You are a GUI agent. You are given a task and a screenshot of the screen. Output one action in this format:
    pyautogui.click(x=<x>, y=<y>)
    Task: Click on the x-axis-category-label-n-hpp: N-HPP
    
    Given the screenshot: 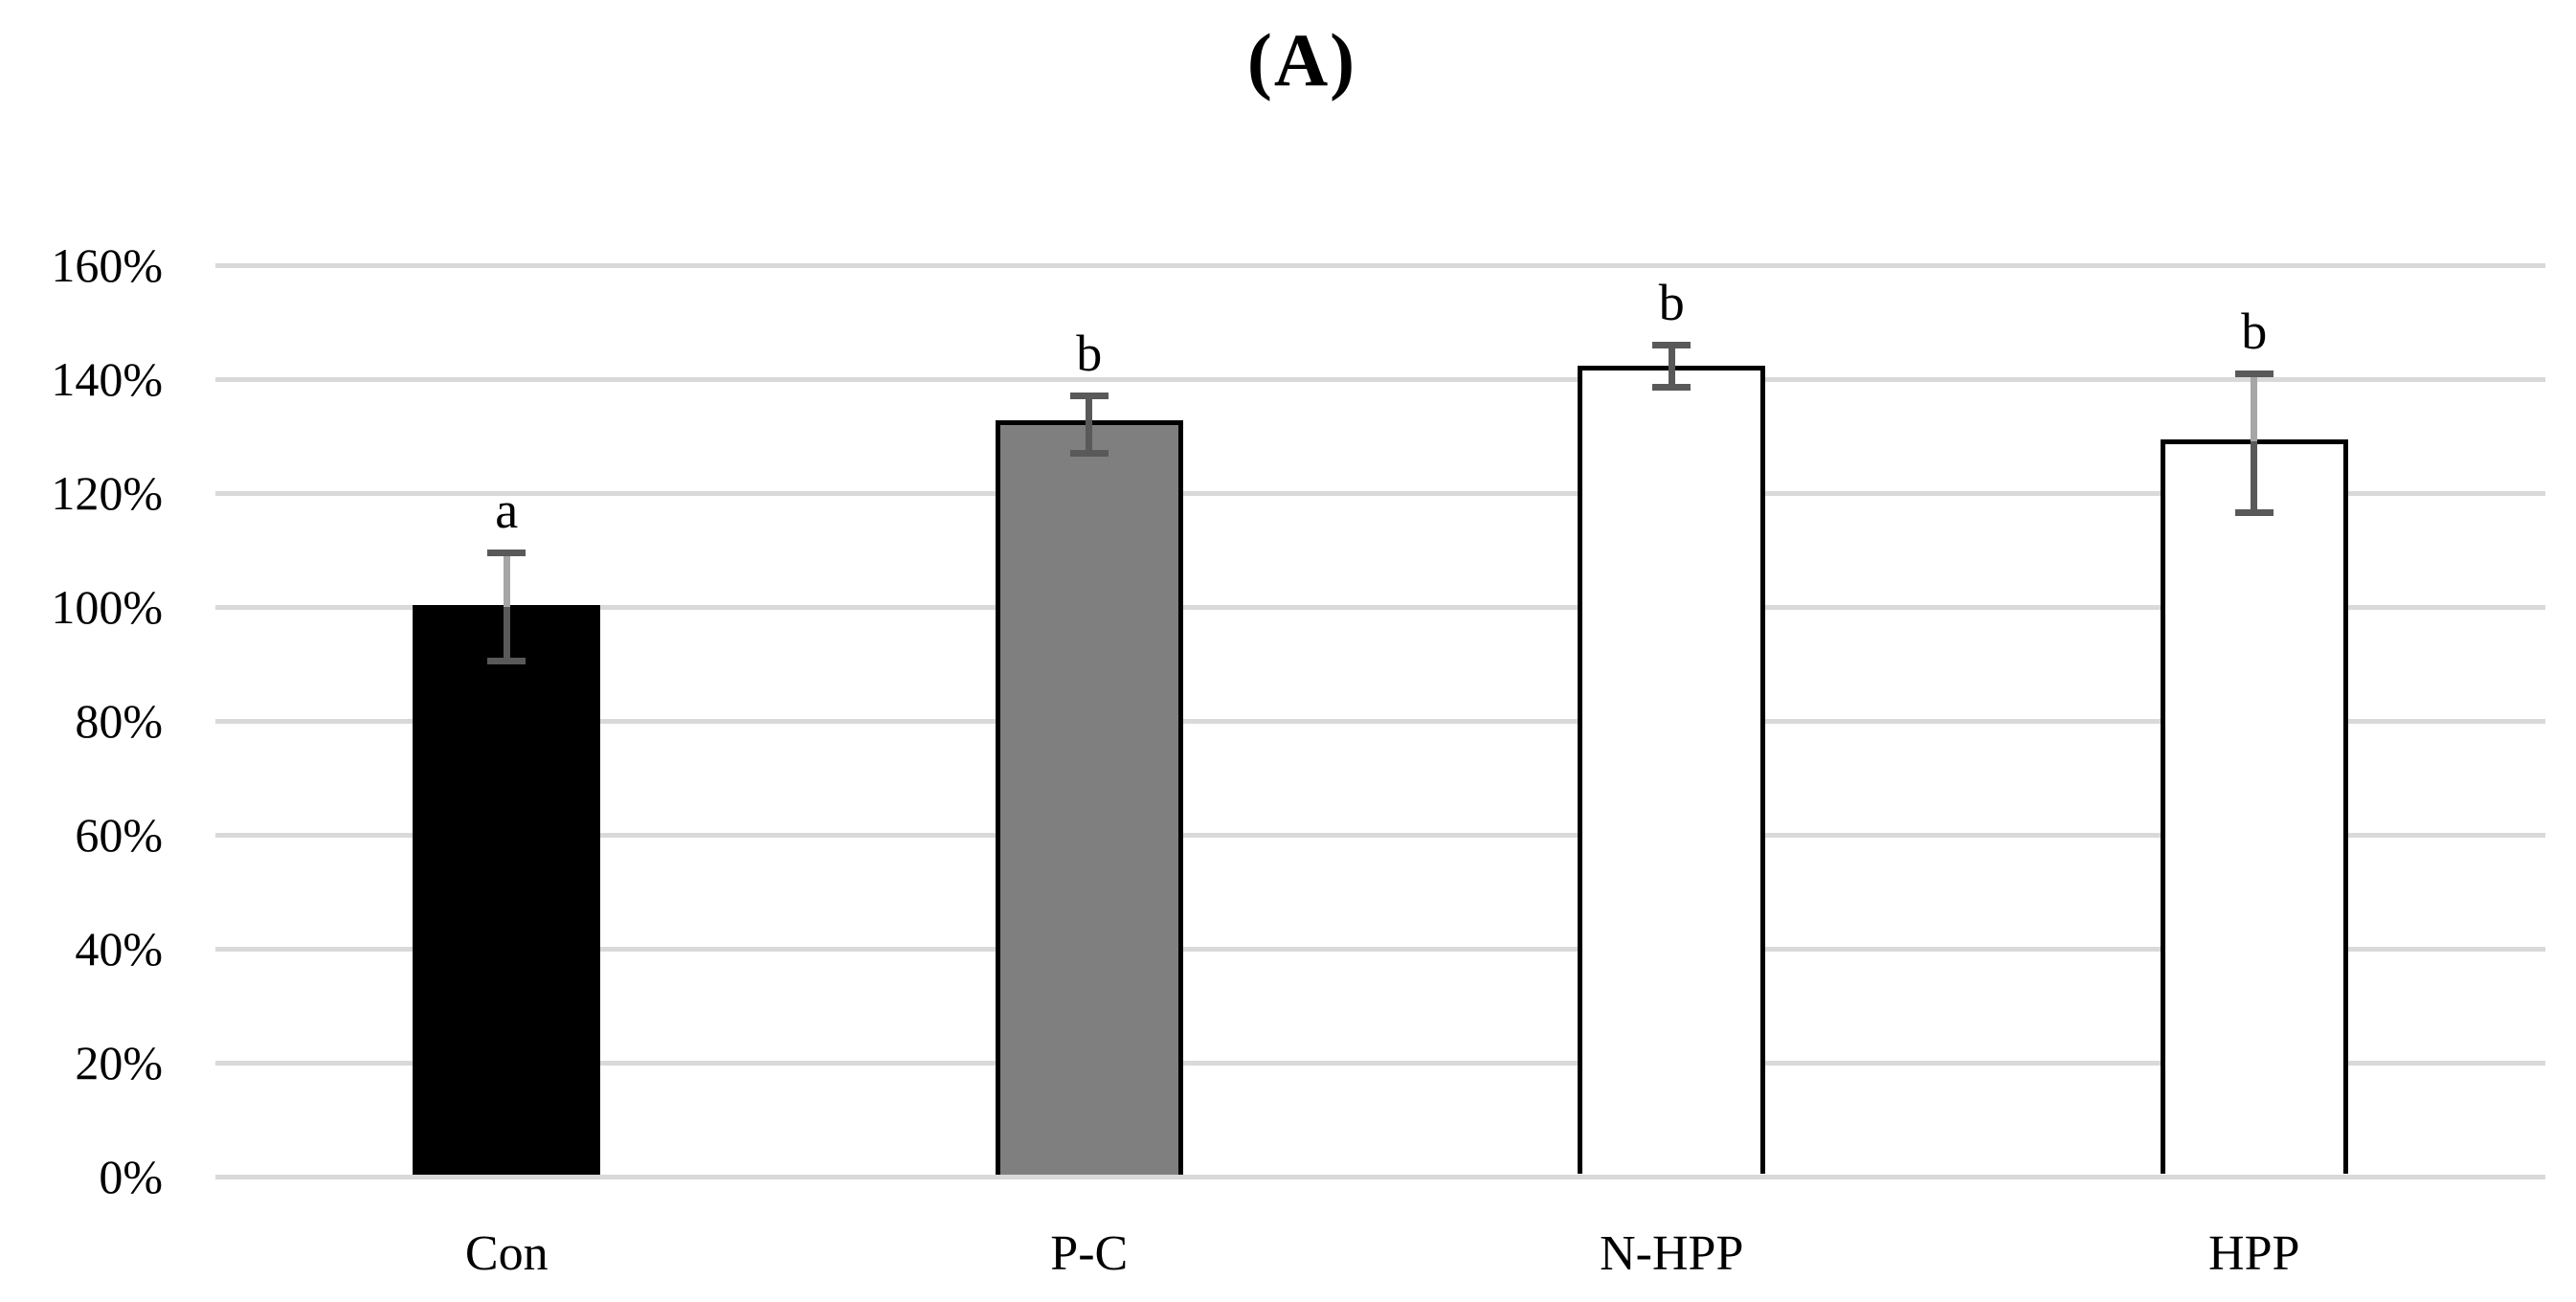 What is the action you would take?
    pyautogui.click(x=1672, y=1253)
    